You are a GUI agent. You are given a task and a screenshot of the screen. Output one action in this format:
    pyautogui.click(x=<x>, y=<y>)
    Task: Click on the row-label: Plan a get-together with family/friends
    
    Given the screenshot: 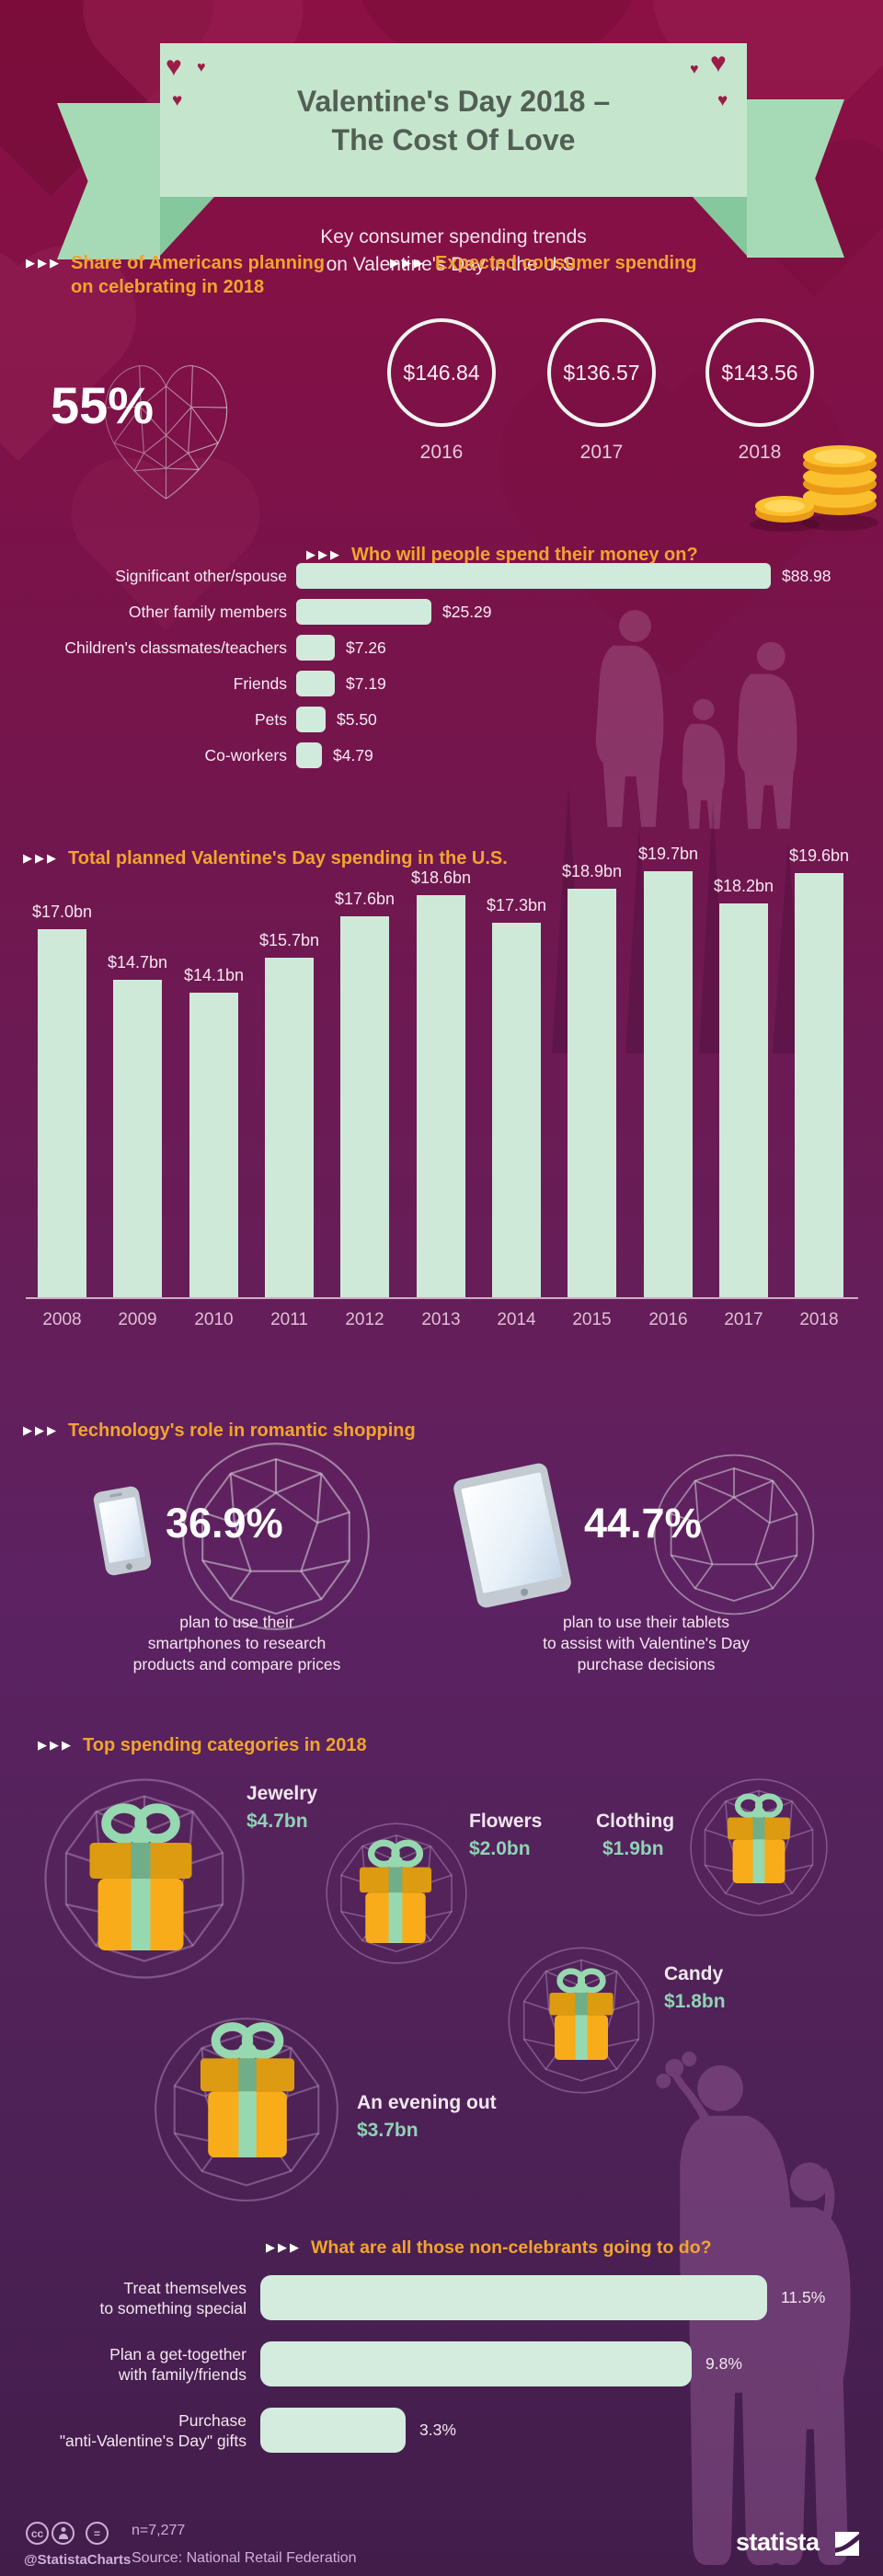 What is the action you would take?
    pyautogui.click(x=178, y=2364)
    